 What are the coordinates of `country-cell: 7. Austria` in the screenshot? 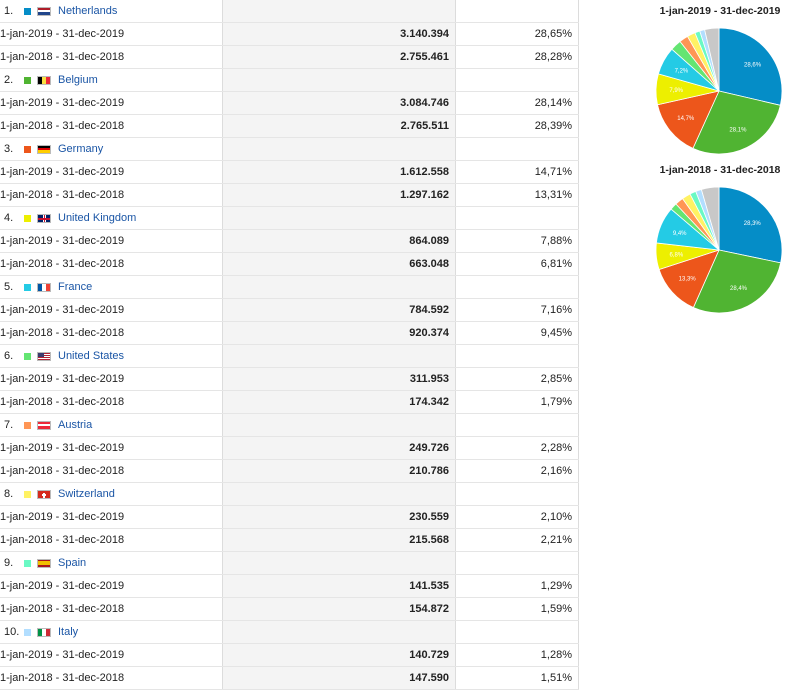 It's located at (111, 425).